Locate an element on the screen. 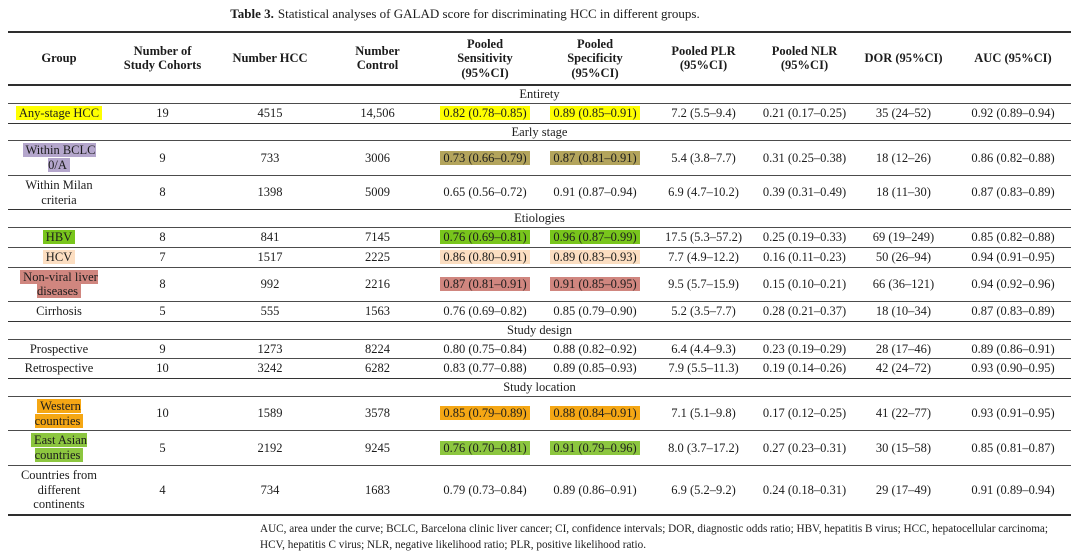  cell-dor: 18 (11–30) is located at coordinates (903, 192).